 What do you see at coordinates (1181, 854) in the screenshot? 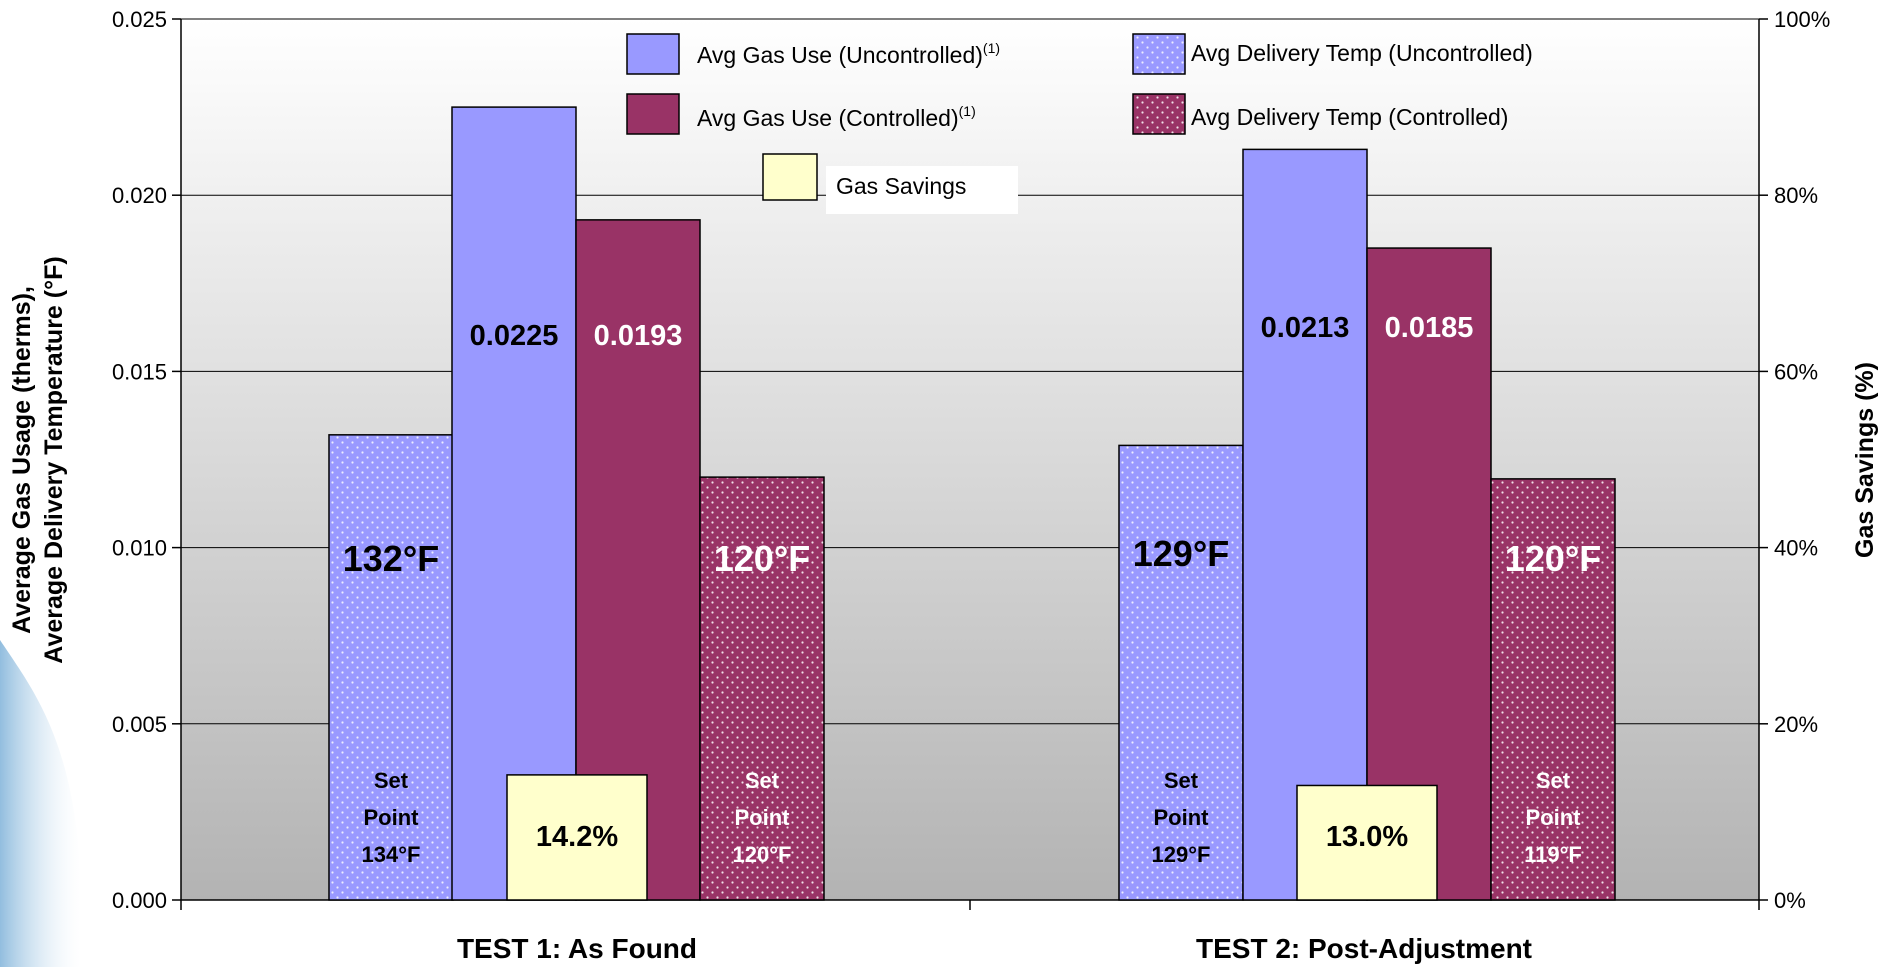
I see `set-point-uncontrolled-label: 129°F` at bounding box center [1181, 854].